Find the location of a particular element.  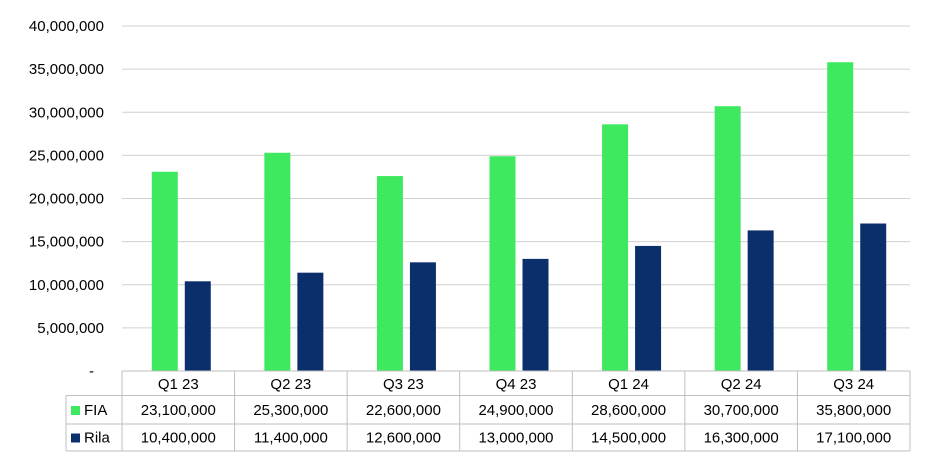

data-label-fia: 24,900,000 is located at coordinates (515, 410).